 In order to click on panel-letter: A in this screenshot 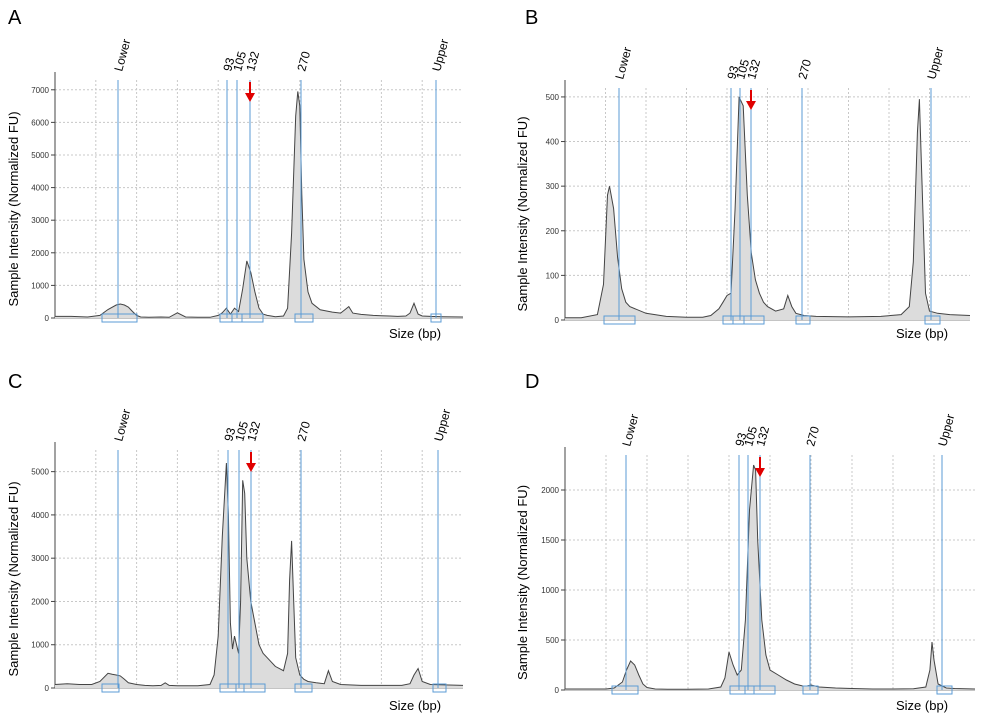, I will do `click(15, 18)`.